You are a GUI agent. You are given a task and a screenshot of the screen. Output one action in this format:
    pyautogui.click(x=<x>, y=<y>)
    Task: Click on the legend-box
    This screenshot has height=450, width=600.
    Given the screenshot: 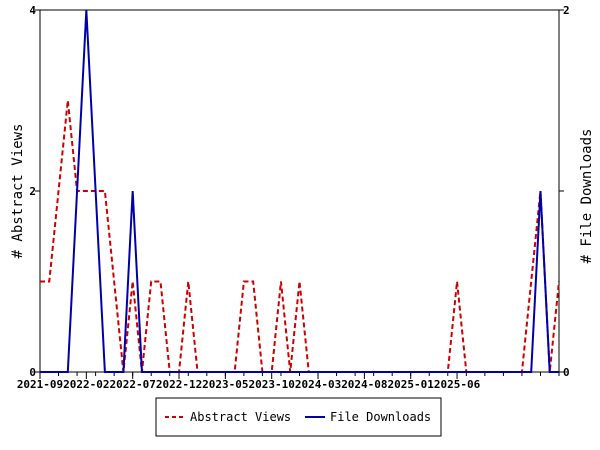 What is the action you would take?
    pyautogui.click(x=298, y=417)
    